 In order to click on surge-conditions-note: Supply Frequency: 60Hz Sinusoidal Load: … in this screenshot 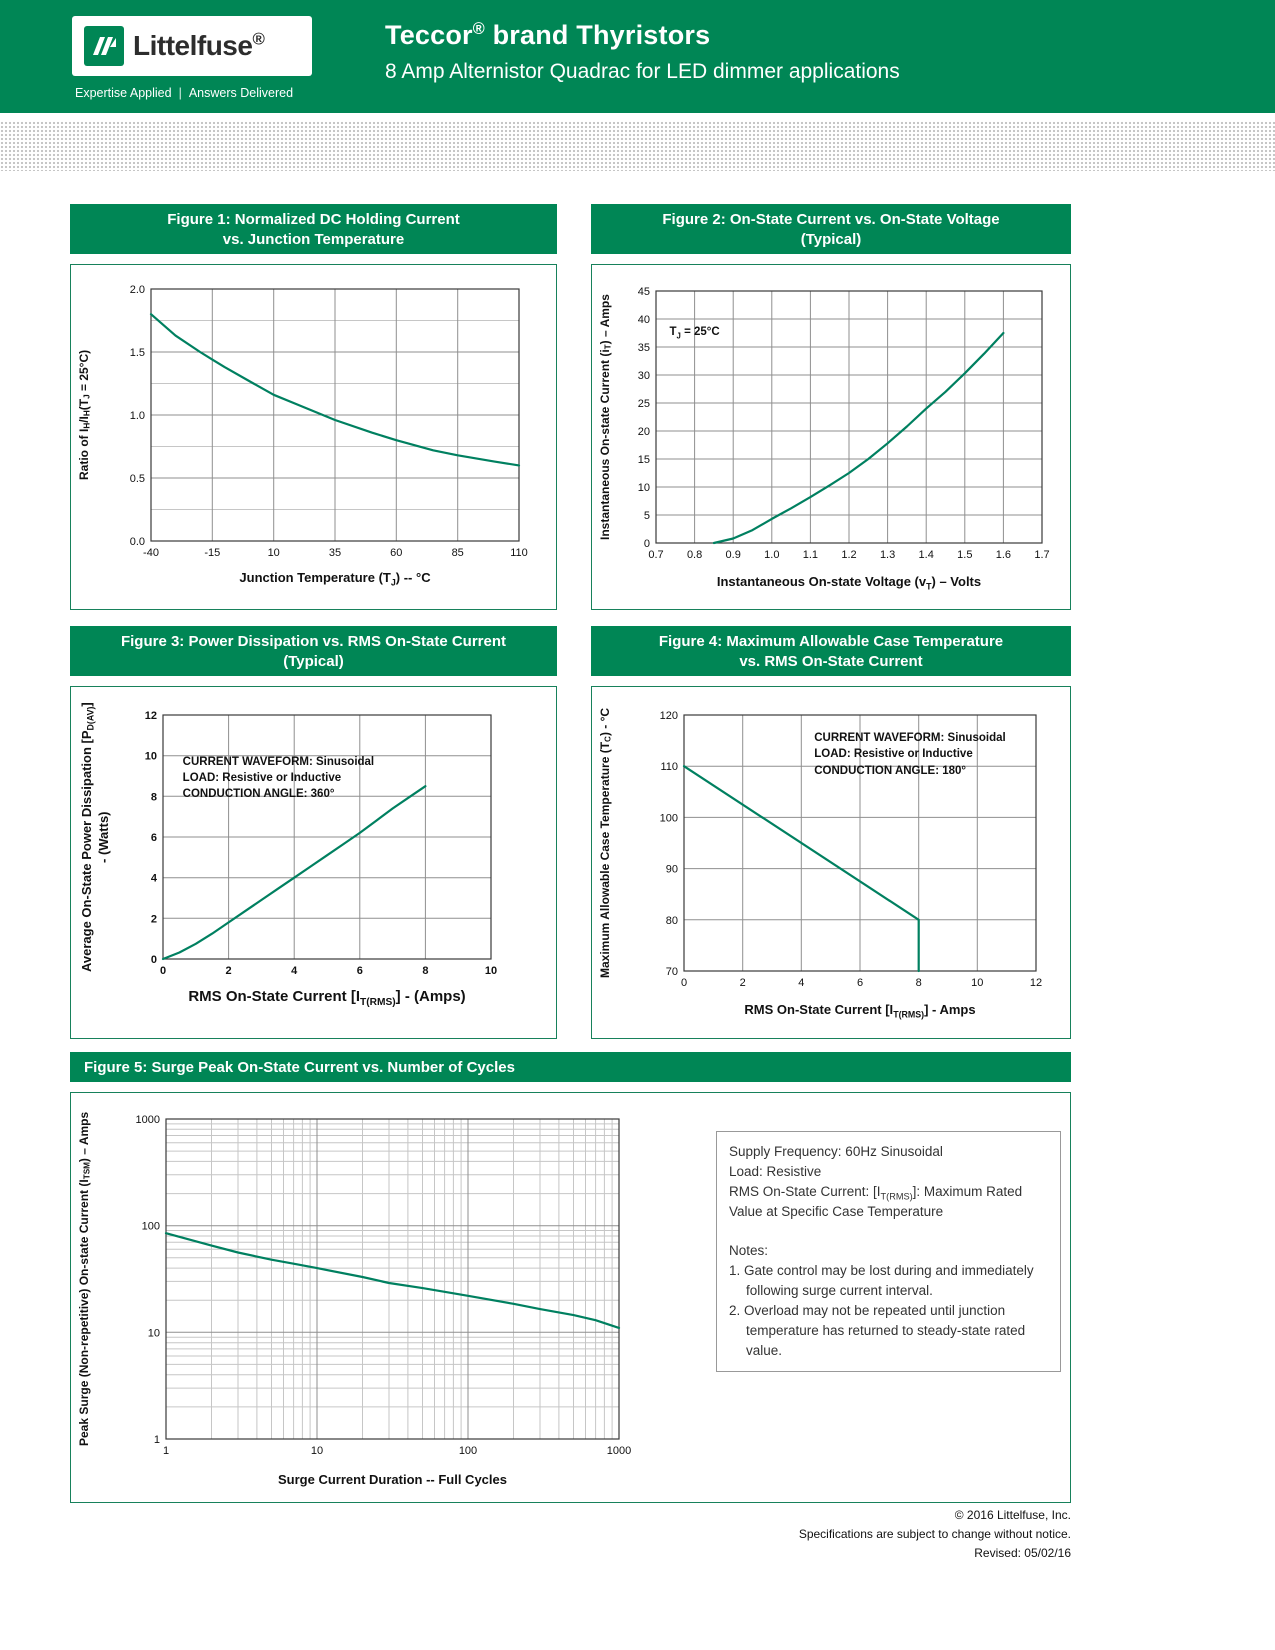, I will do `click(888, 1251)`.